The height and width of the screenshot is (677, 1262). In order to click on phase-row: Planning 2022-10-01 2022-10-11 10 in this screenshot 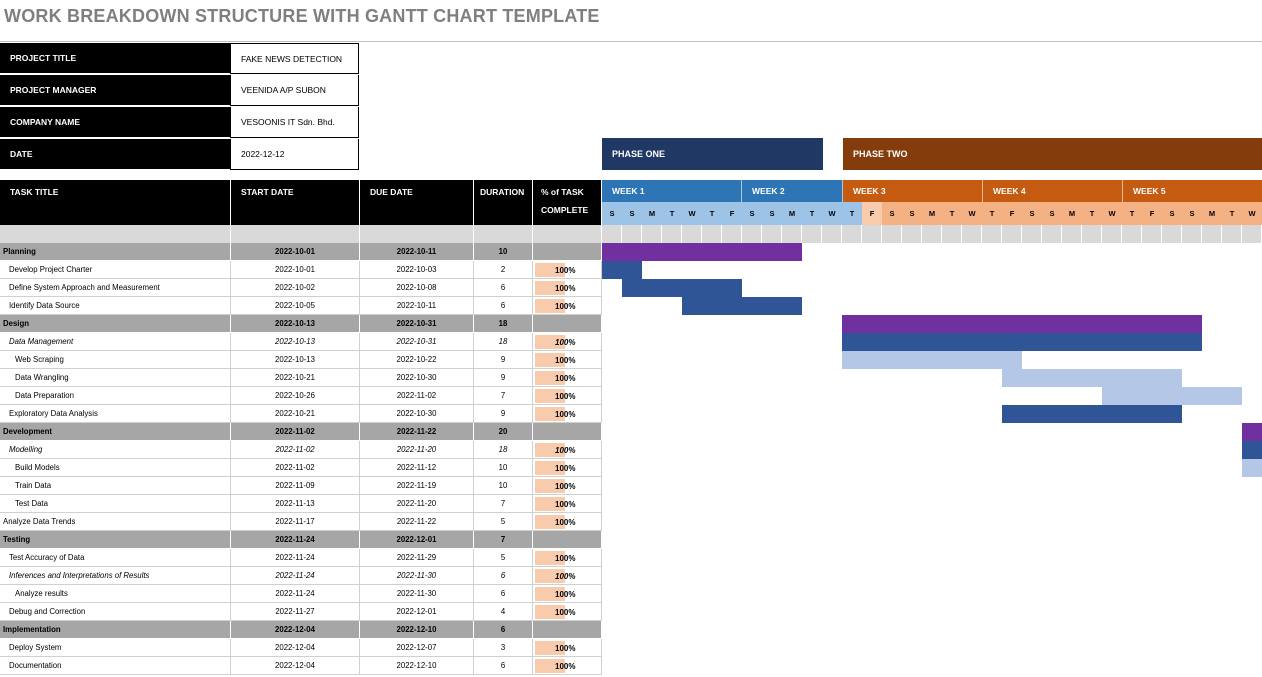, I will do `click(301, 252)`.